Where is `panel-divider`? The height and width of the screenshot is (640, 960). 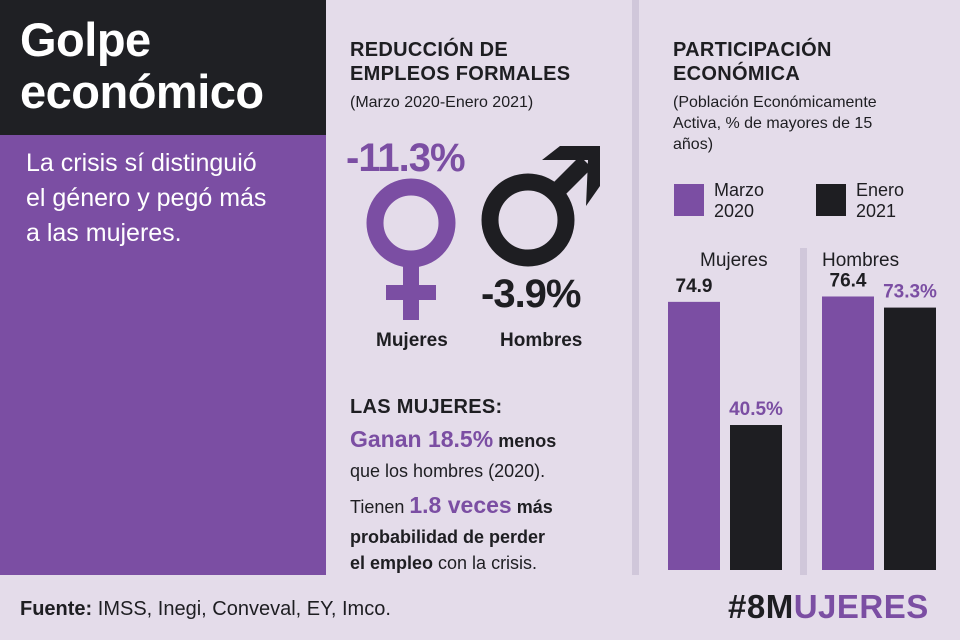 panel-divider is located at coordinates (635, 287).